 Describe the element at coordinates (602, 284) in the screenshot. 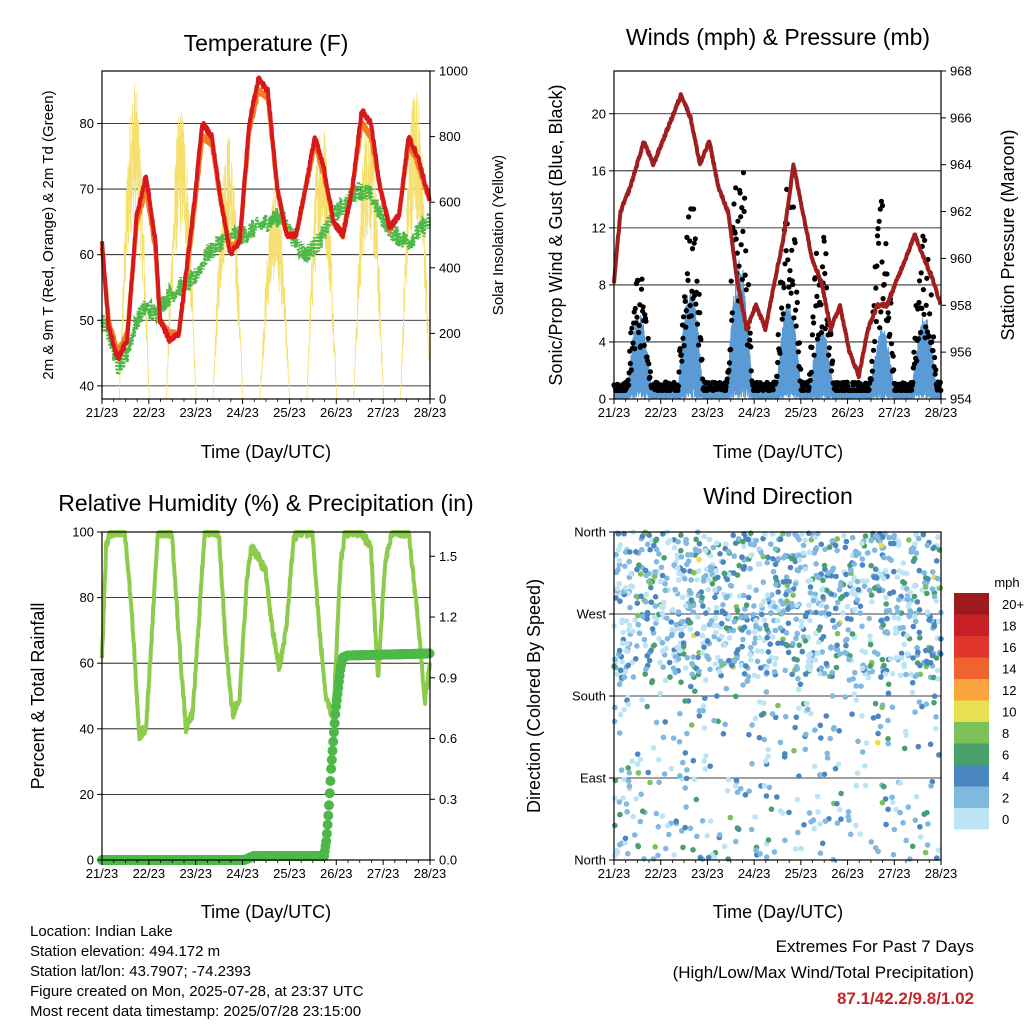

I see `y-tick-label: 8` at that location.